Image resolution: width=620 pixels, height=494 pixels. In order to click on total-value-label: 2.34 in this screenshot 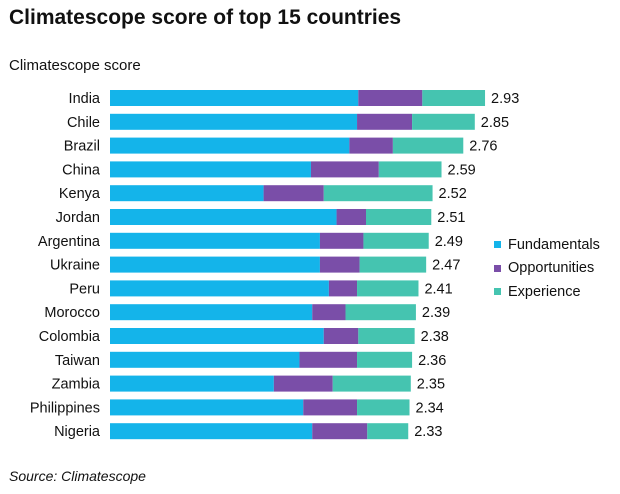, I will do `click(430, 408)`.